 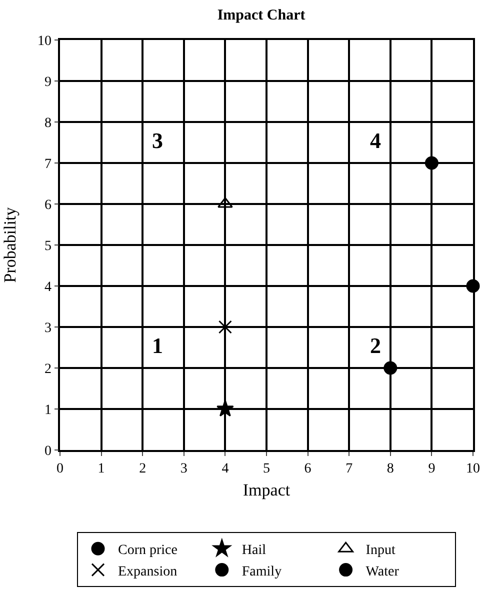 I want to click on x-tick-label: 1, so click(x=101, y=469).